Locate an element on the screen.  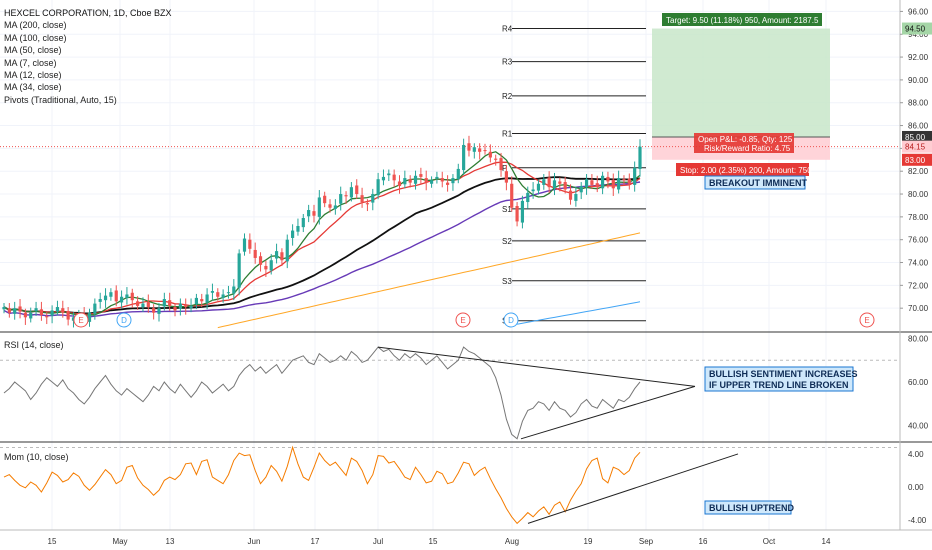
pivot-label: S3 is located at coordinates (507, 281).